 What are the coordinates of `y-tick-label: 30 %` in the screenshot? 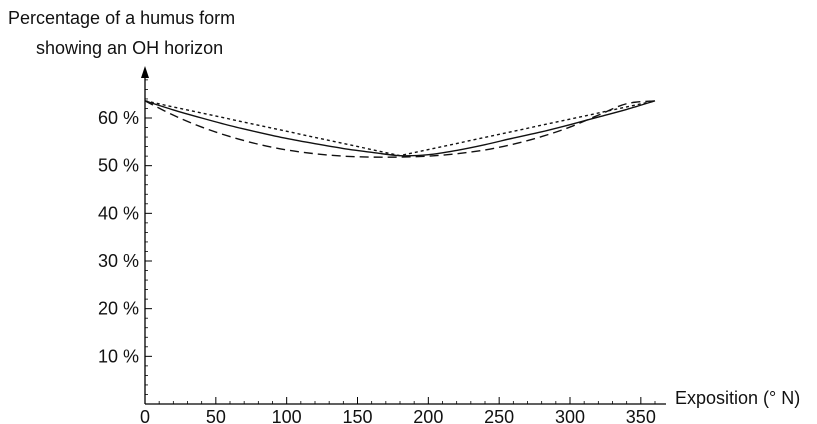 It's located at (118, 261).